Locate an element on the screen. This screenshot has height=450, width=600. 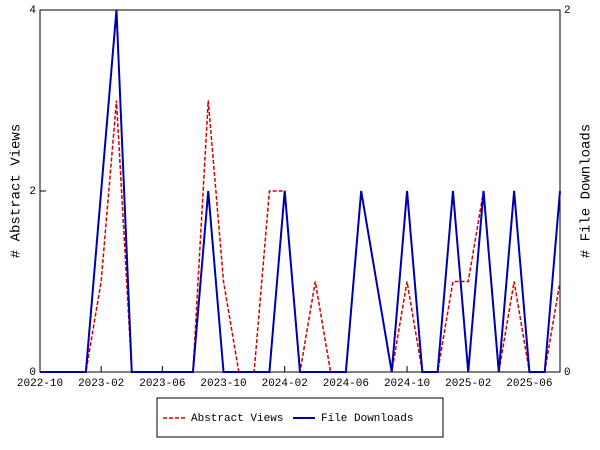
y-tick-label: 4 is located at coordinates (32, 11).